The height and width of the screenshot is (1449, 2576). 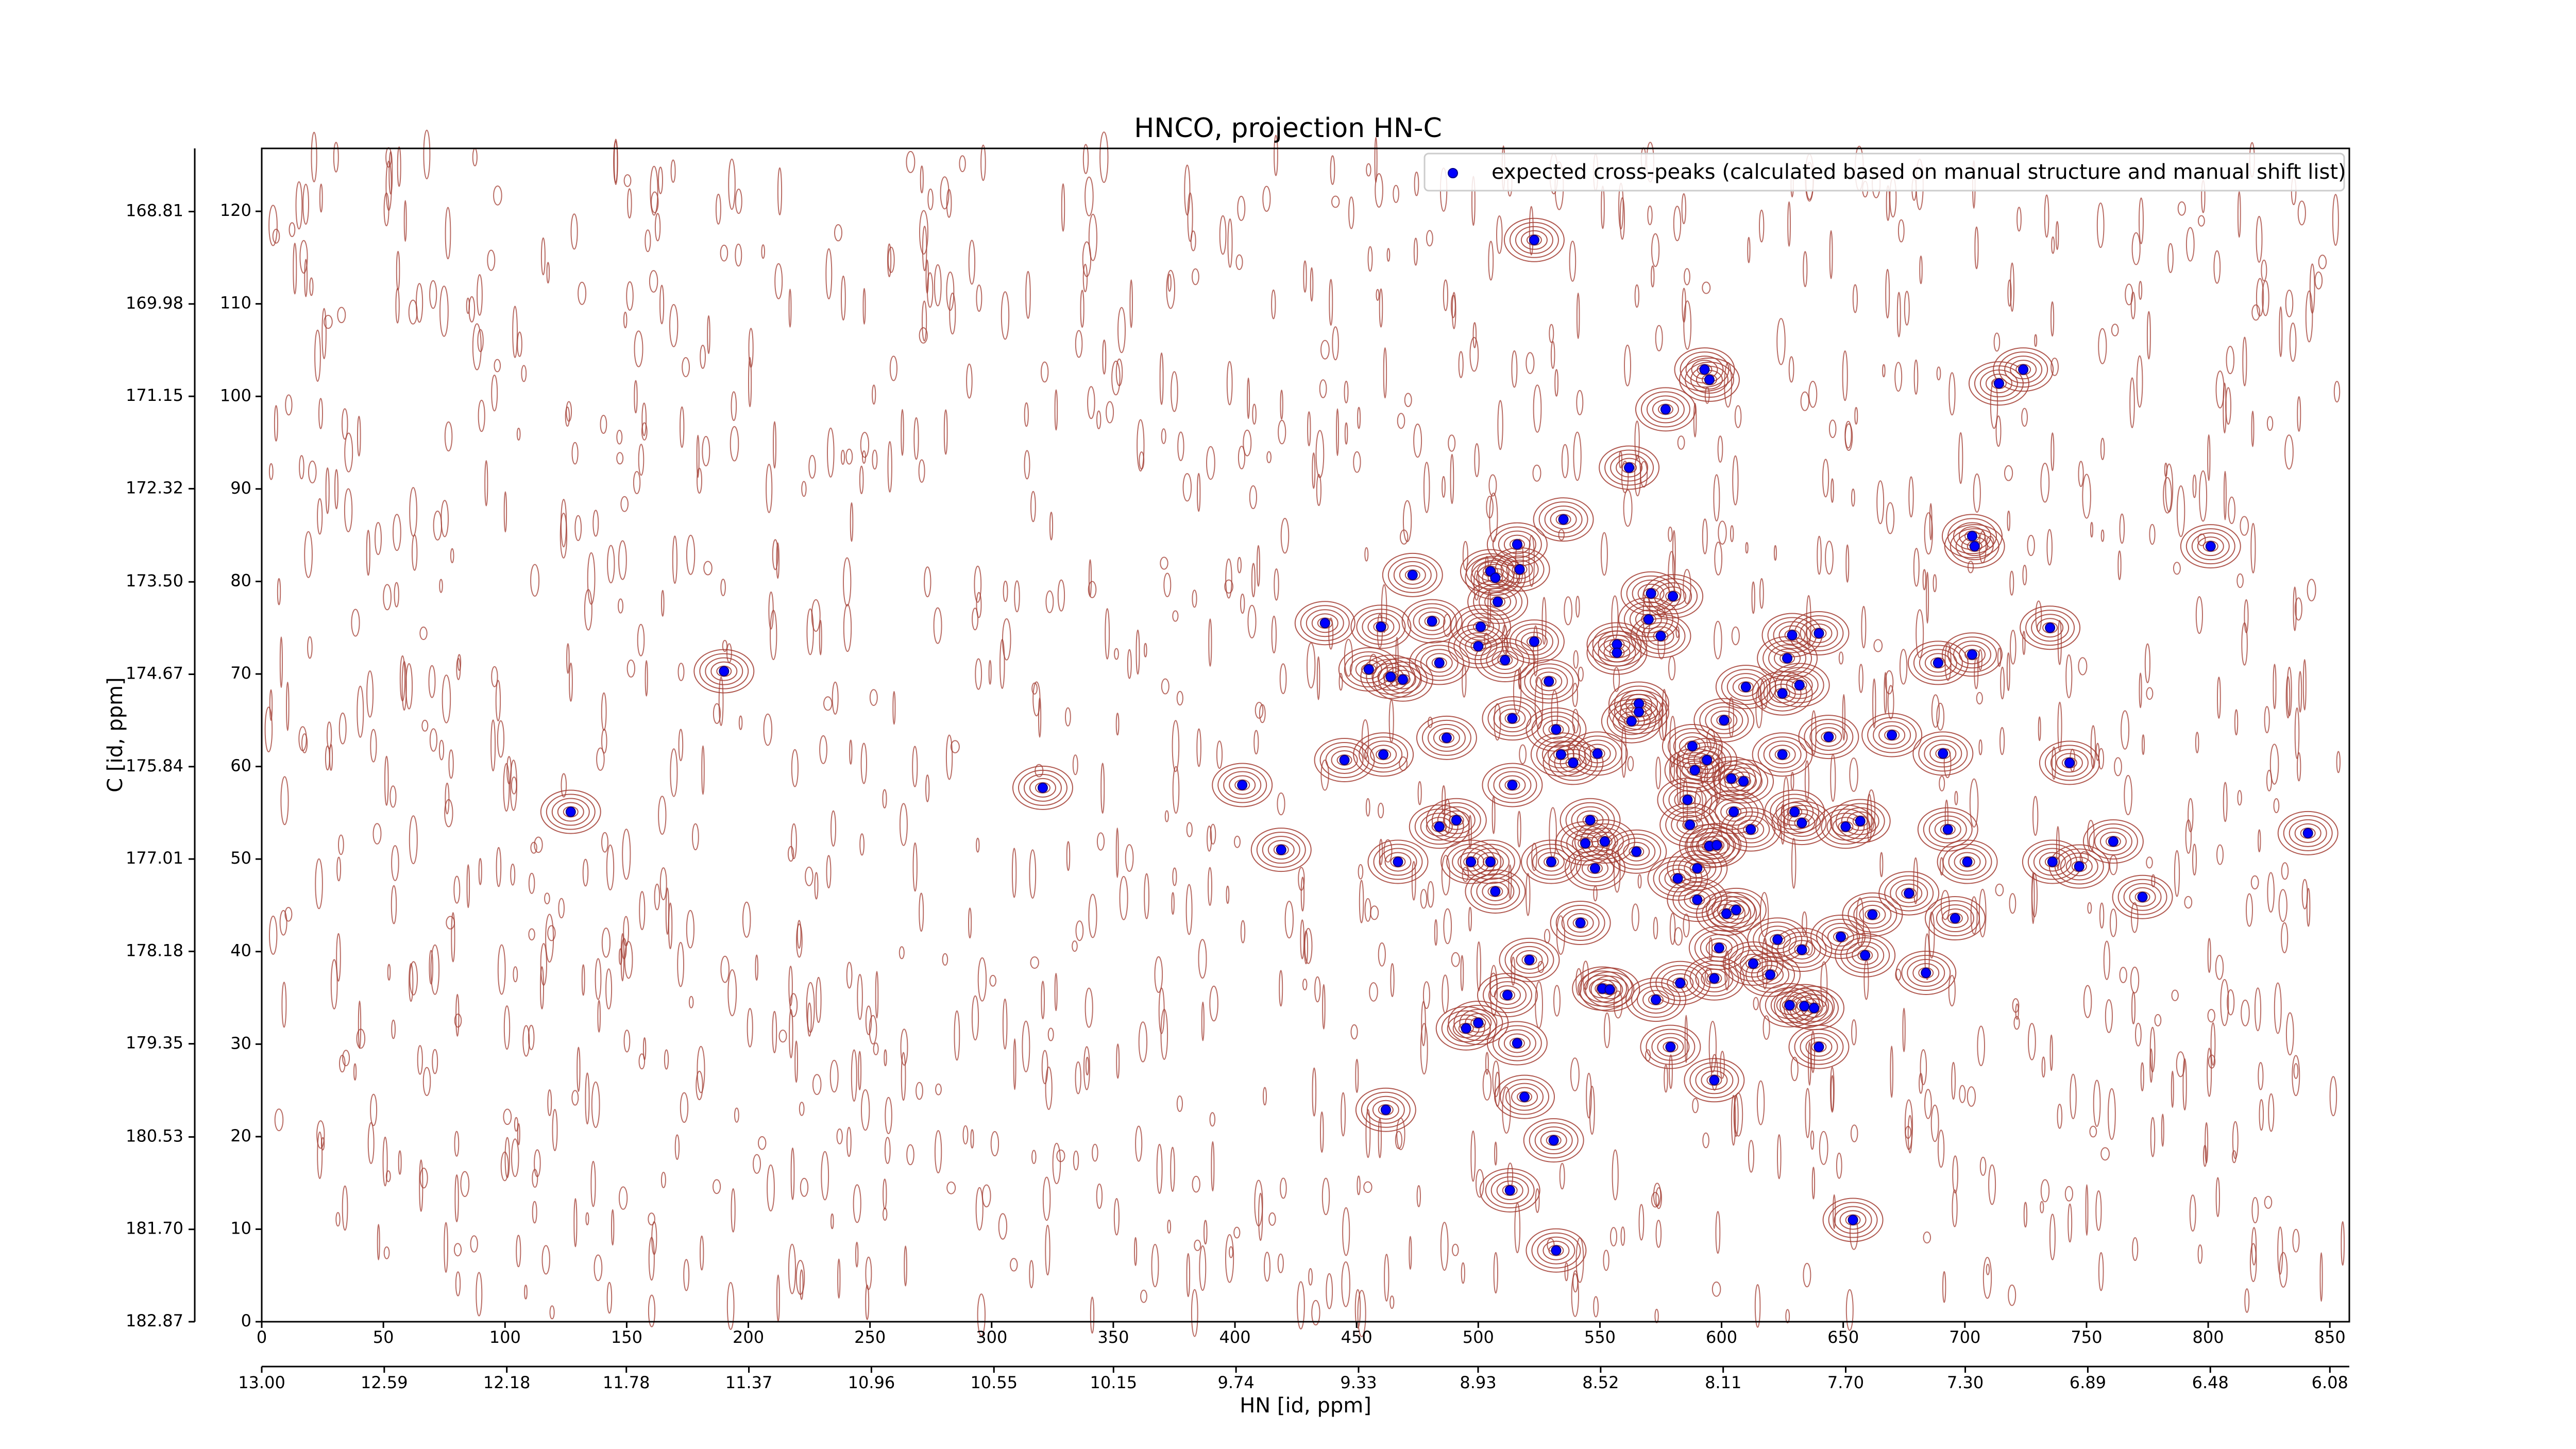 I want to click on y2-tick-label: 174.67, so click(x=154, y=673).